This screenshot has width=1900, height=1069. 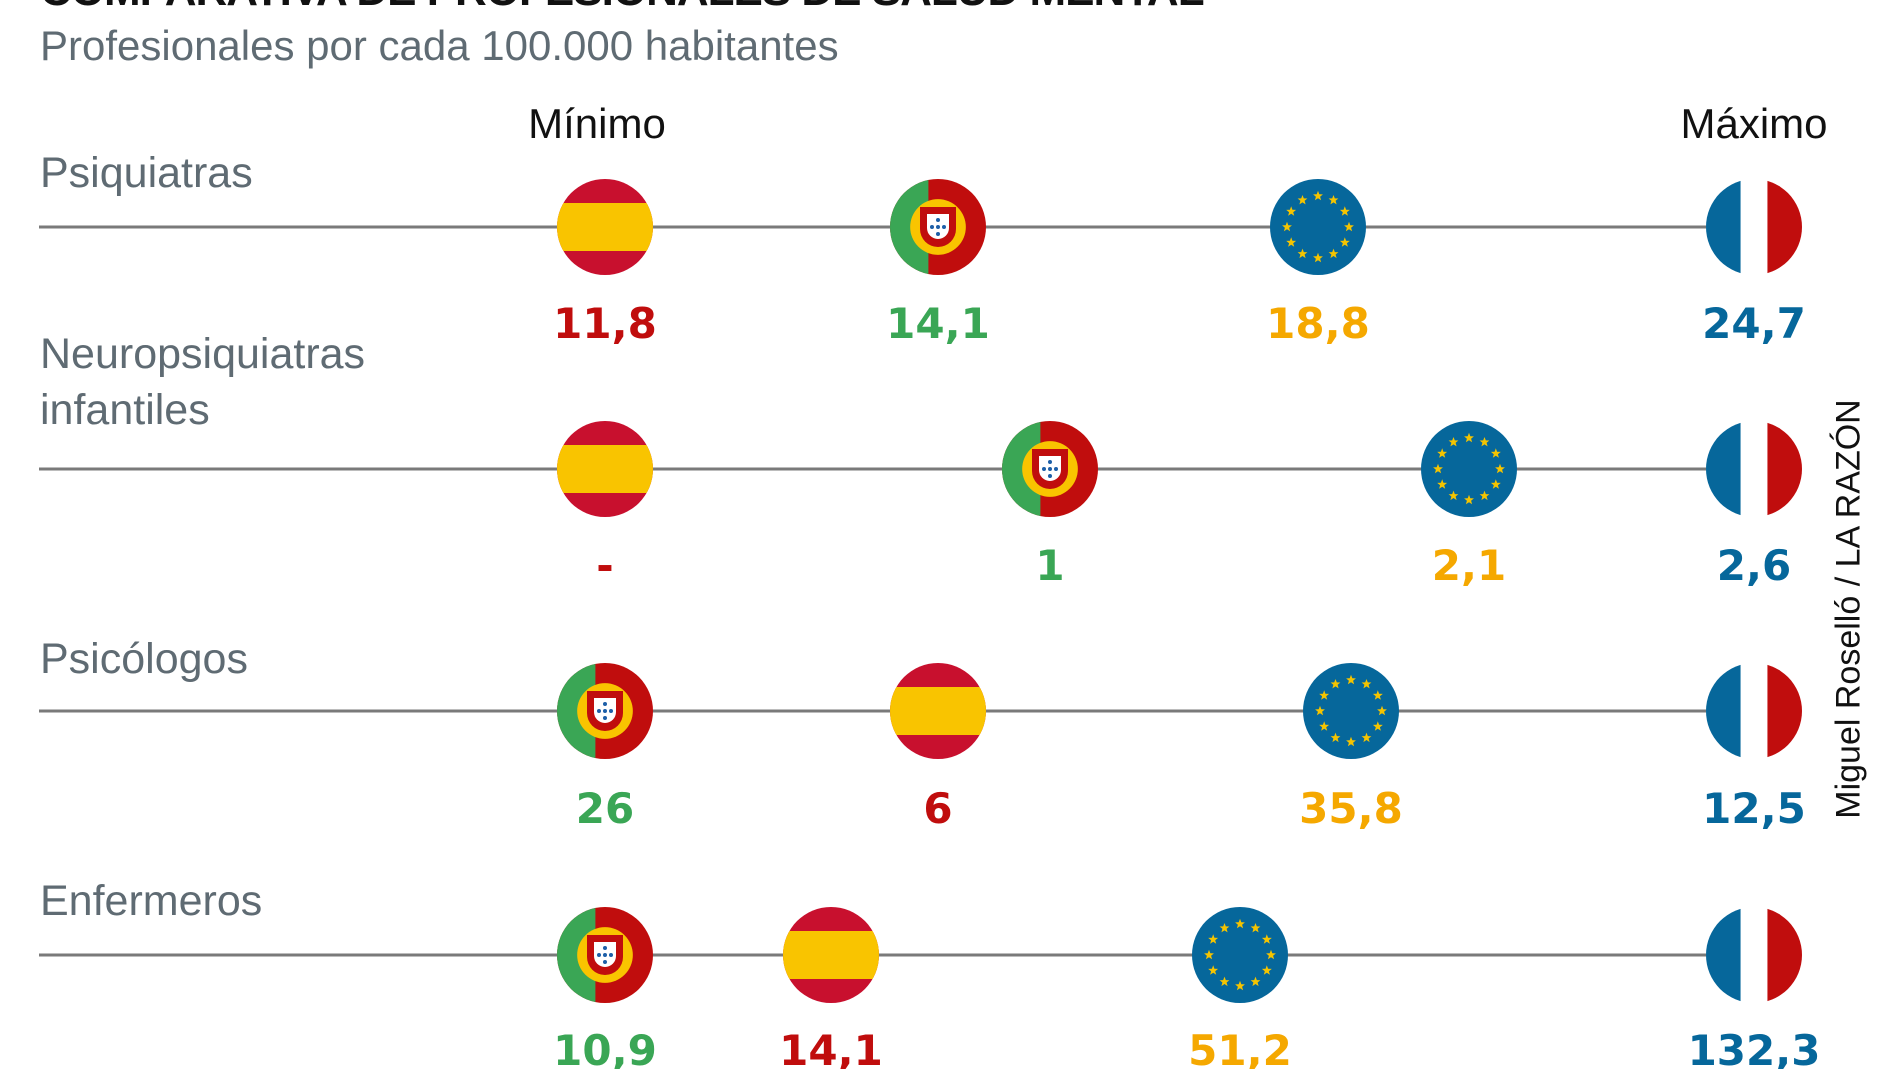 I want to click on value-label: 18,8, so click(x=1318, y=323).